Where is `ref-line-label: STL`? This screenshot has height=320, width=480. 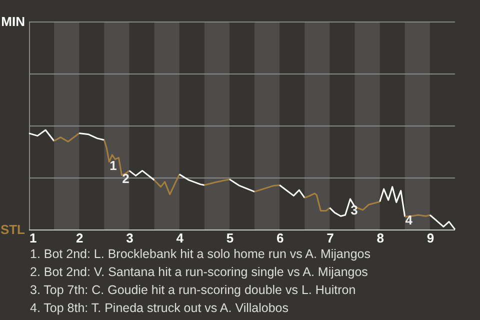
ref-line-label: STL is located at coordinates (13, 229).